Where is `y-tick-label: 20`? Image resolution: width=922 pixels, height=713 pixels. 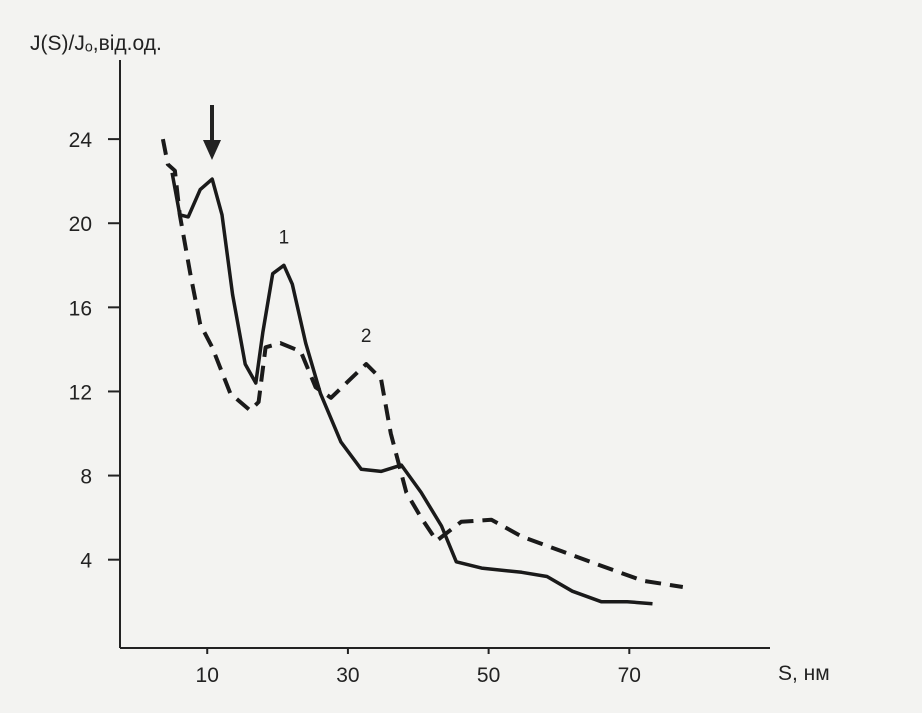
y-tick-label: 20 is located at coordinates (80, 224).